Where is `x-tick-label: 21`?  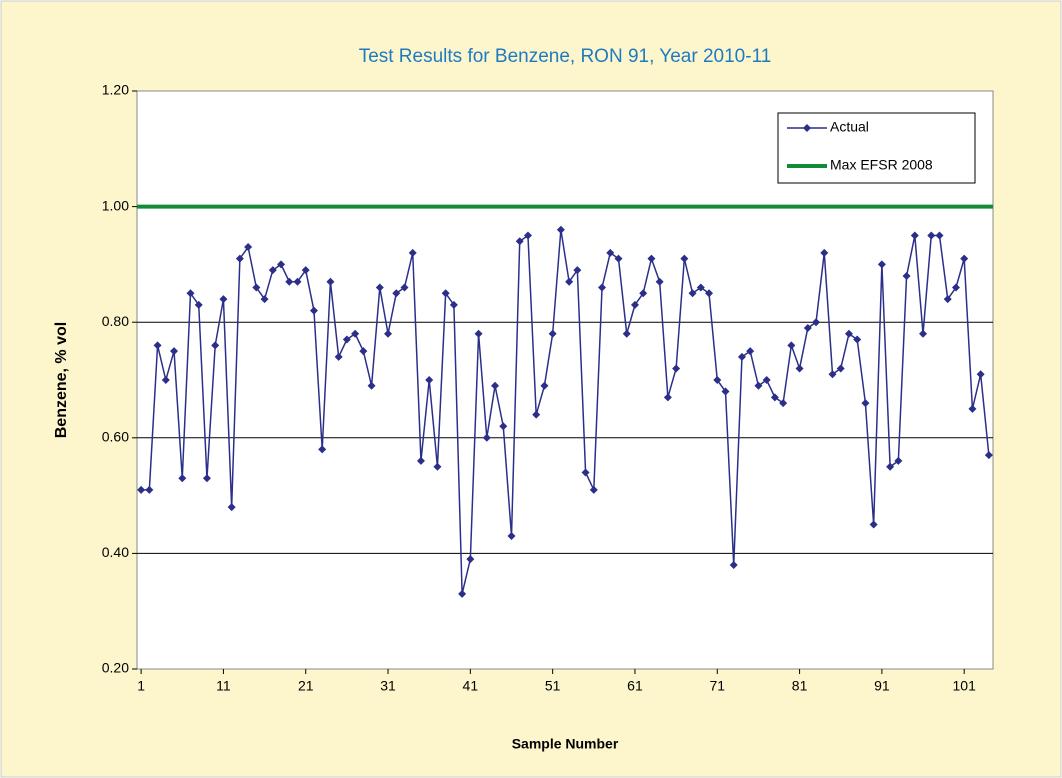
x-tick-label: 21 is located at coordinates (306, 686).